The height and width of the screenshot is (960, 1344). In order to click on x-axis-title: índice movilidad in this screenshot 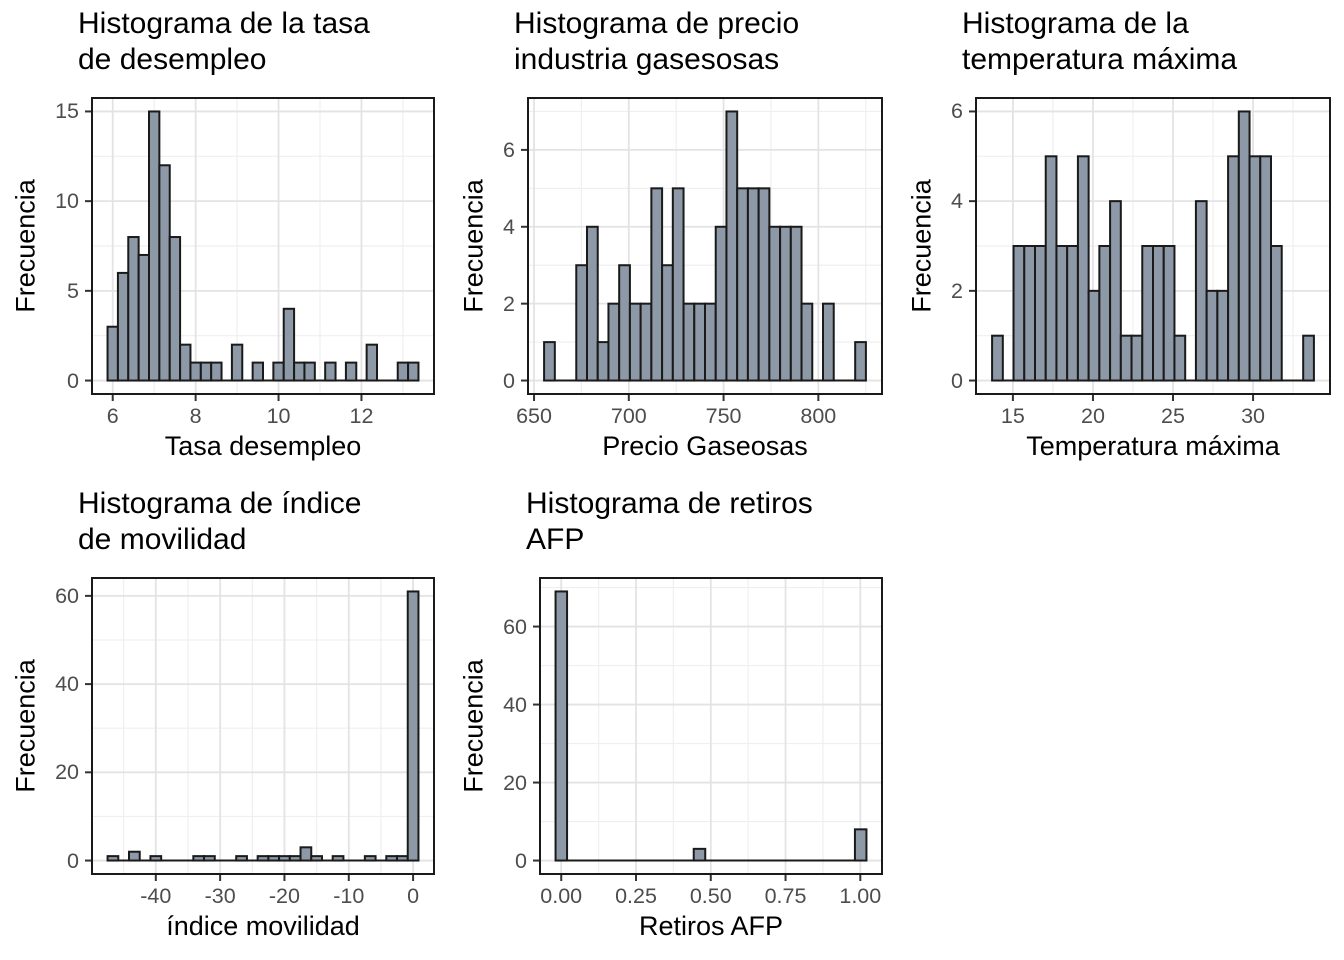, I will do `click(263, 926)`.